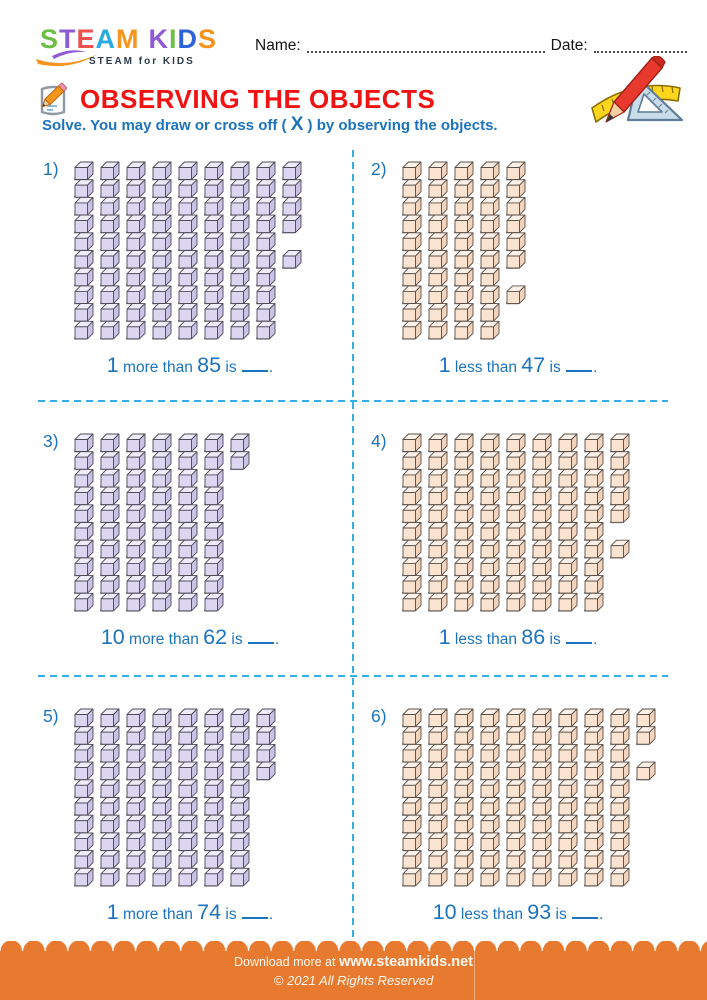 Image resolution: width=707 pixels, height=1000 pixels. Describe the element at coordinates (405, 962) in the screenshot. I see `footer-site-link: www.steamkids.net` at that location.